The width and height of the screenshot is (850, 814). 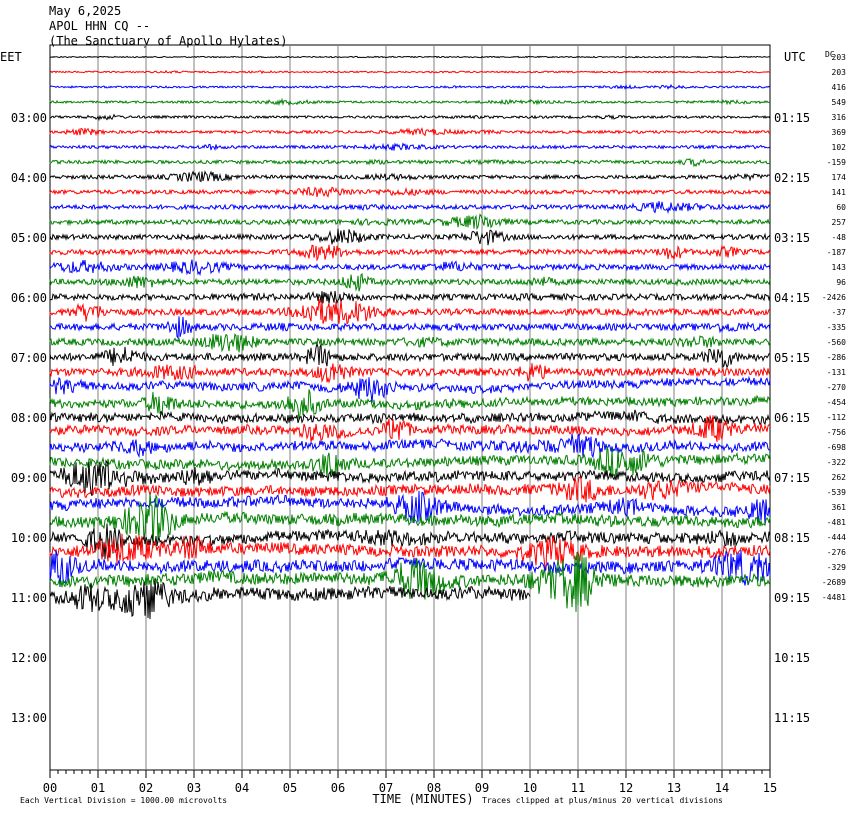 What do you see at coordinates (795, 57) in the screenshot?
I see `right-axis-label: UTC` at bounding box center [795, 57].